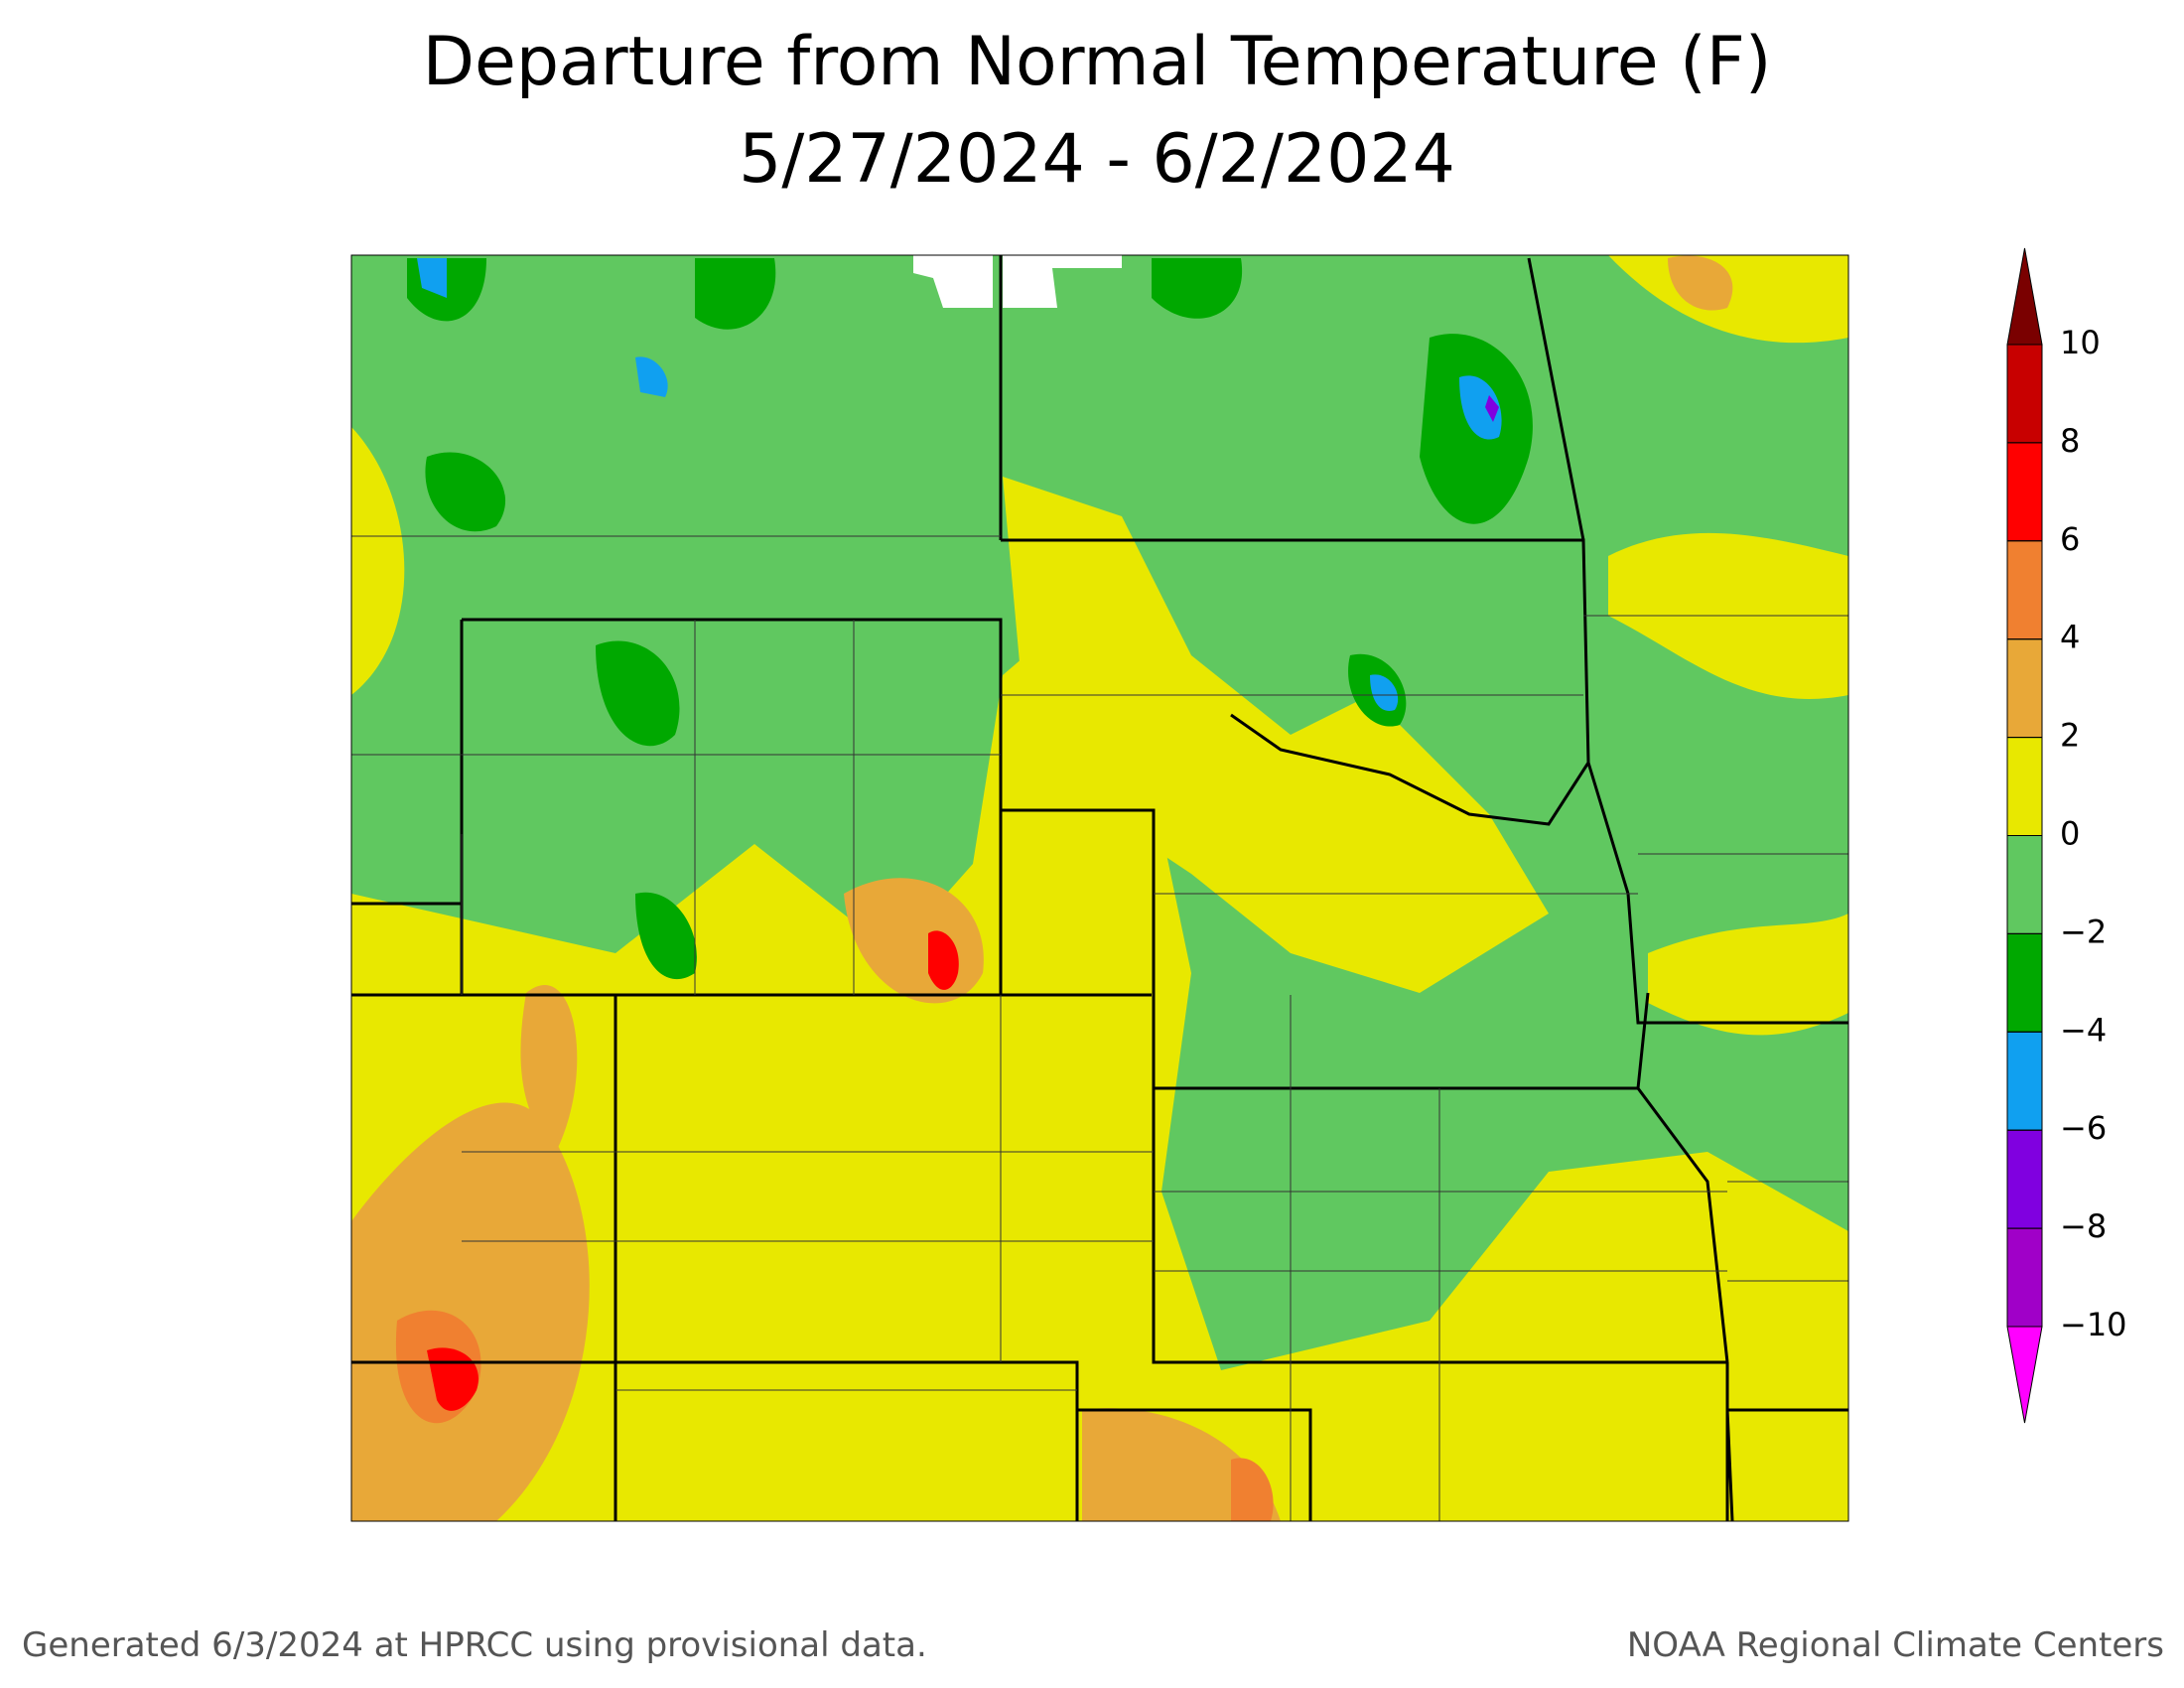 The height and width of the screenshot is (1688, 2184). I want to click on legend-tick-label: −4, so click(2083, 1030).